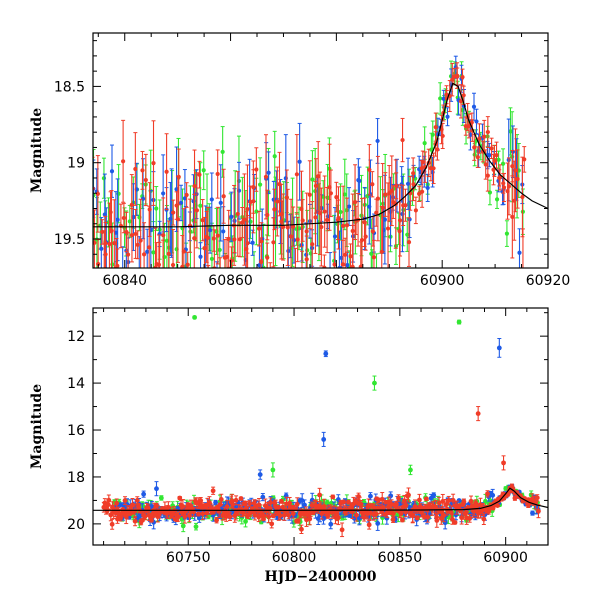  Describe the element at coordinates (230, 281) in the screenshot. I see `x-tick-label: 60860` at that location.